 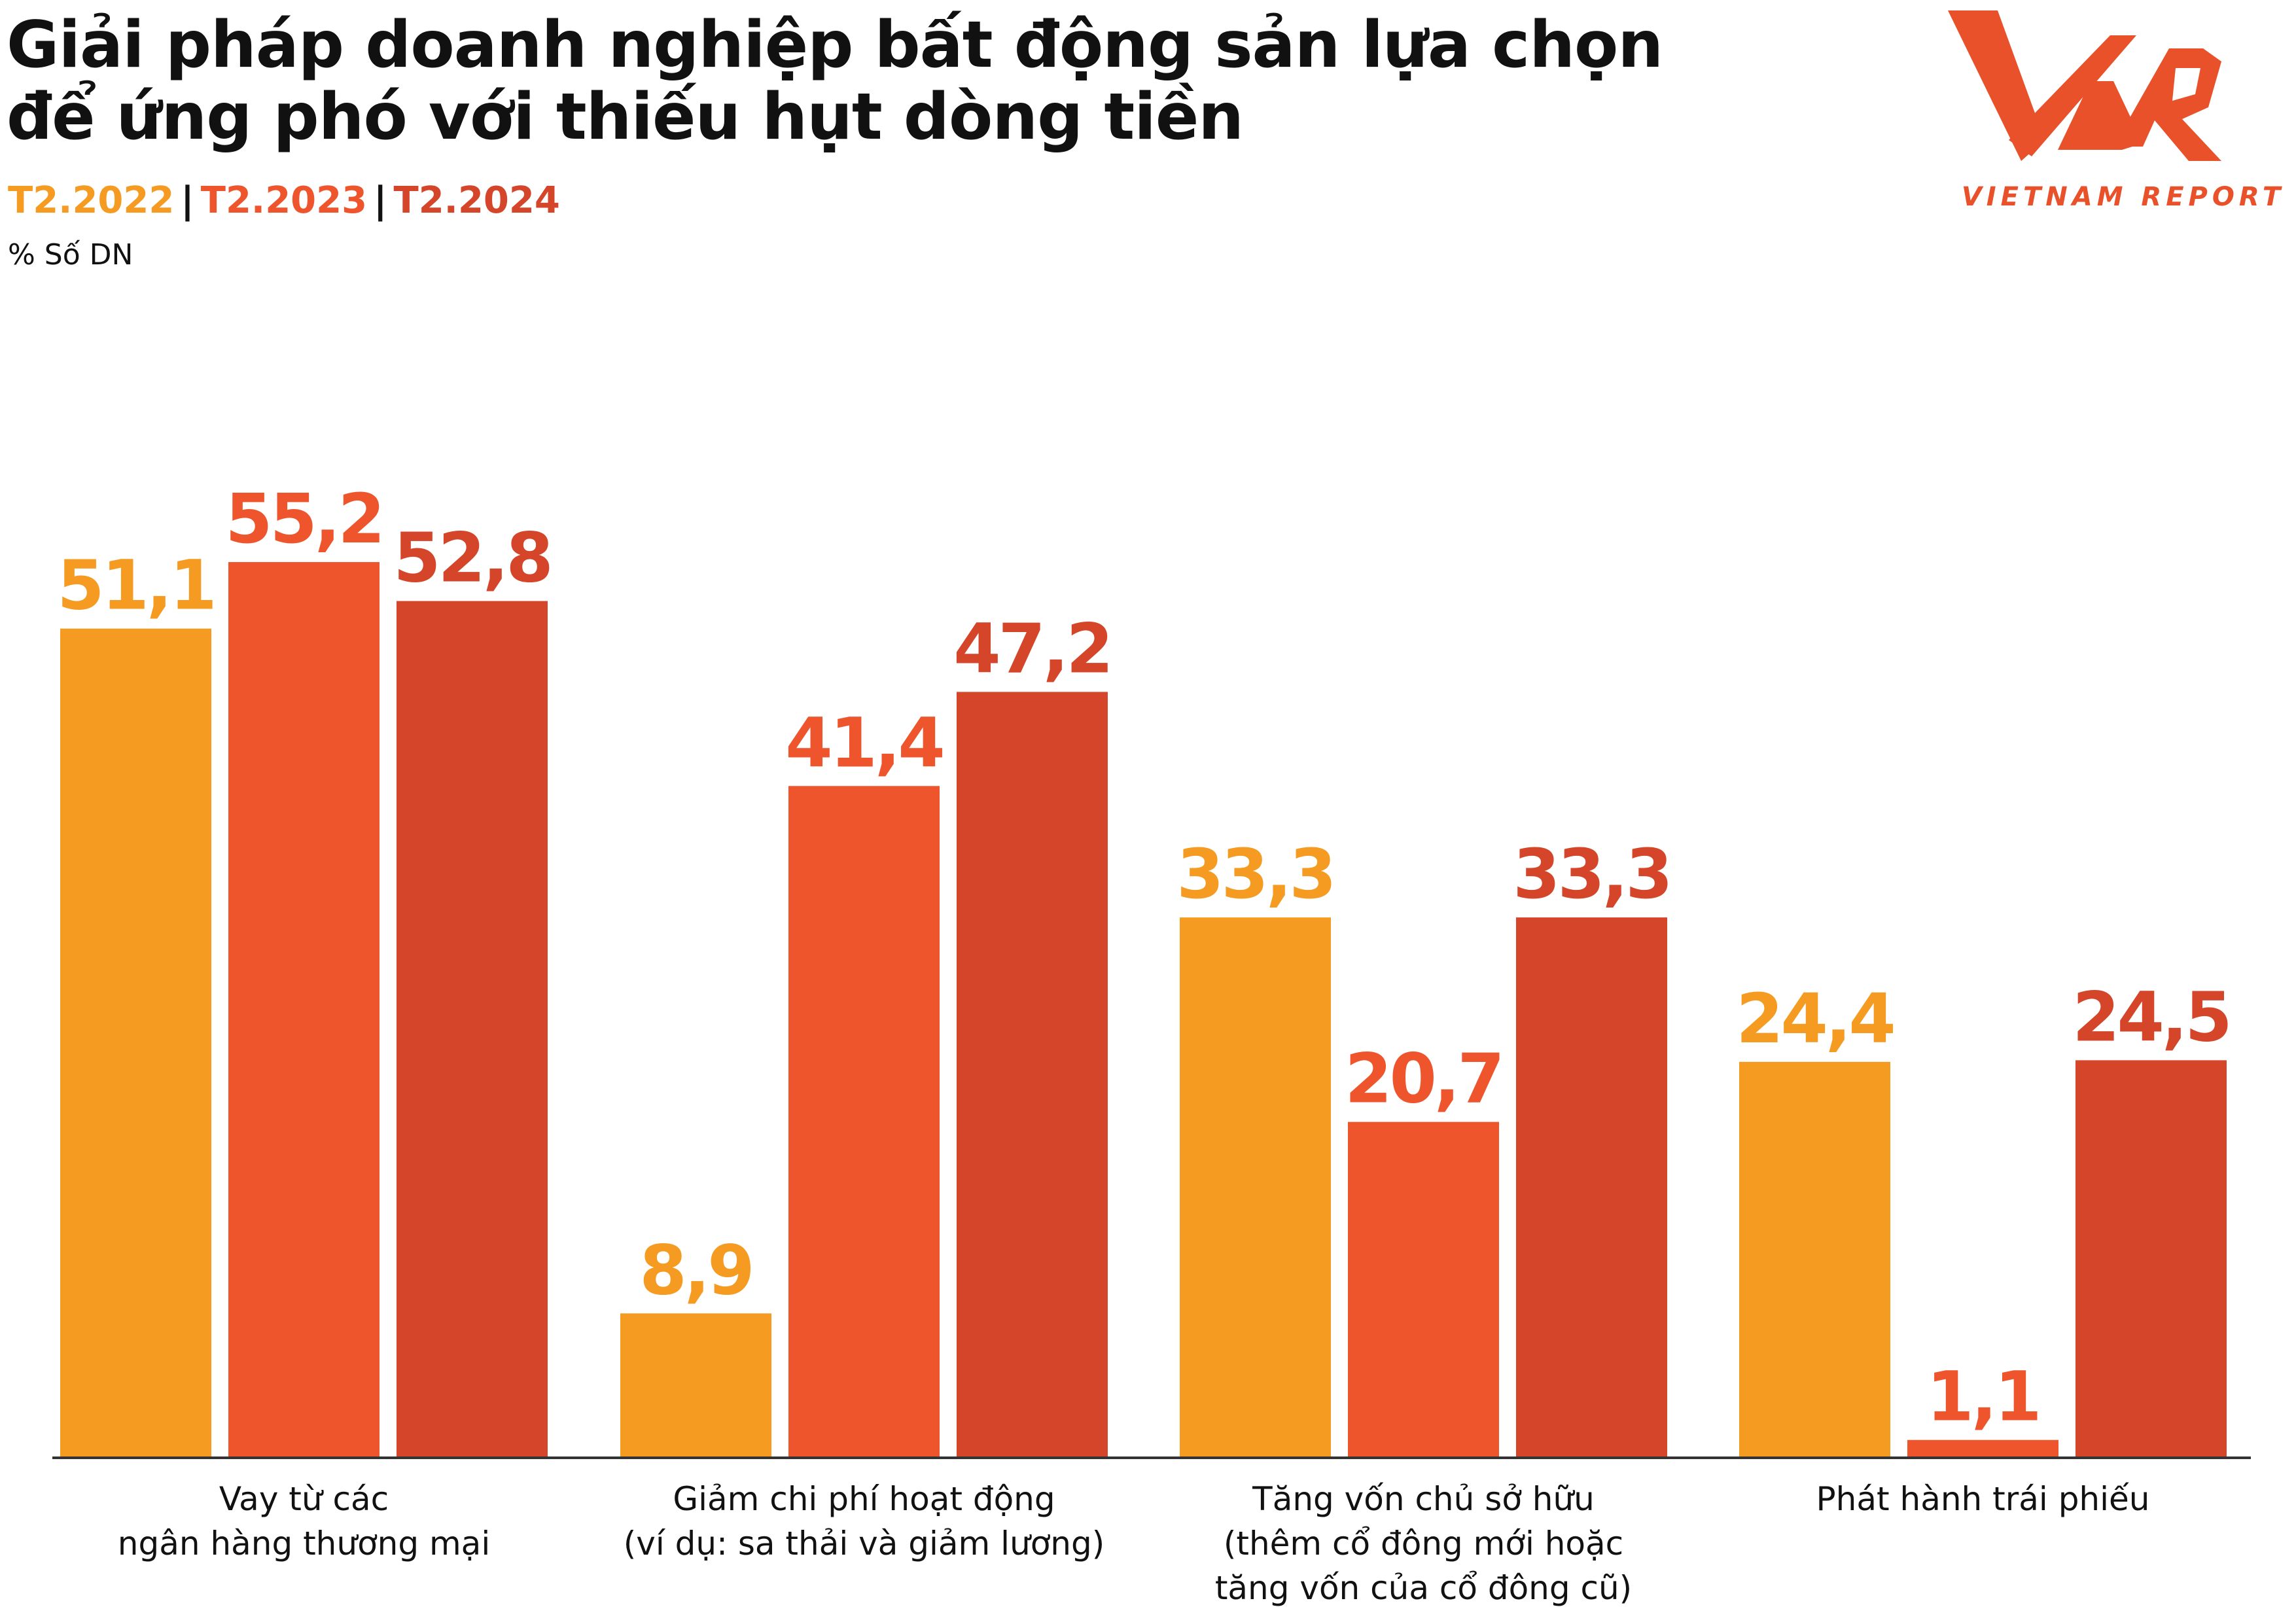 I want to click on legend-item-2023: T2.2023, so click(x=284, y=200).